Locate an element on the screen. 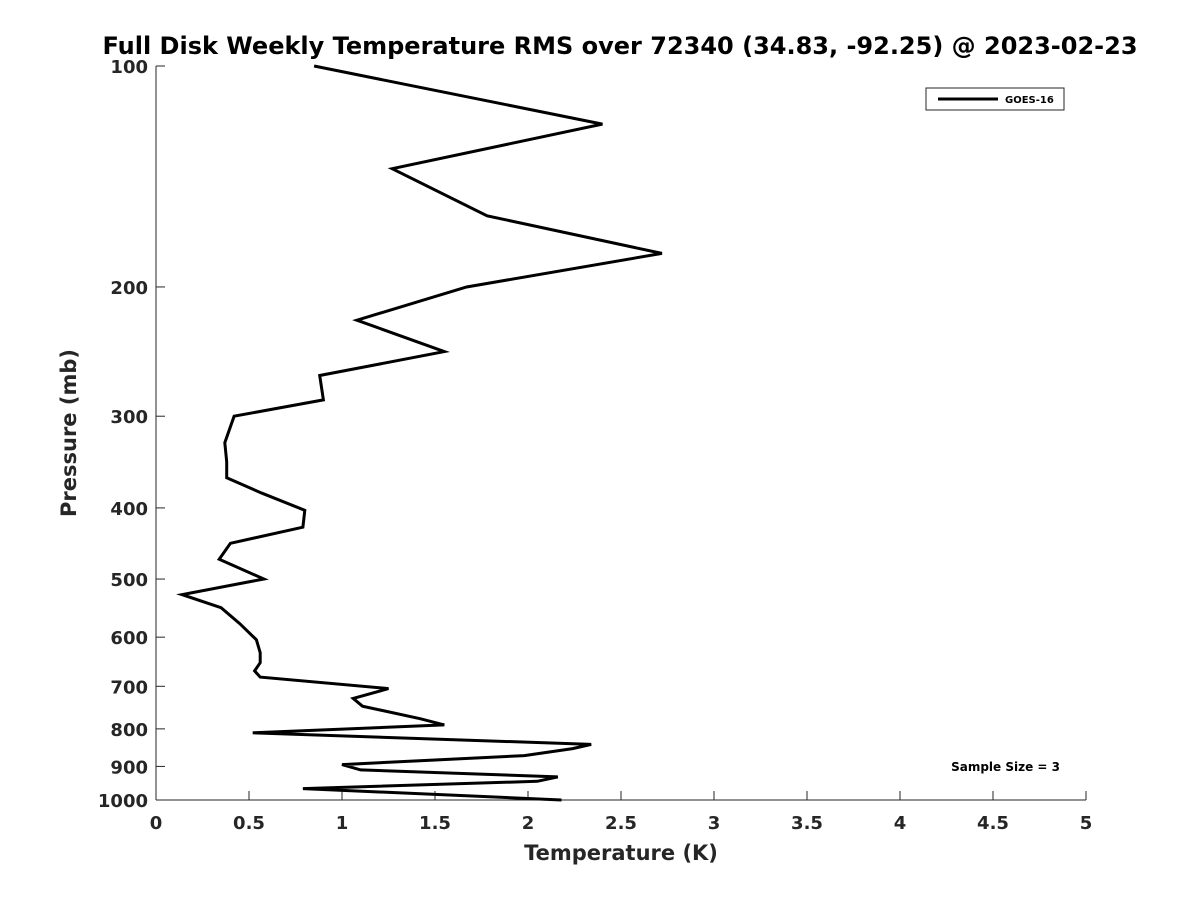 This screenshot has width=1200, height=900. legend-entry-goes-16: GOES-16 is located at coordinates (1029, 100).